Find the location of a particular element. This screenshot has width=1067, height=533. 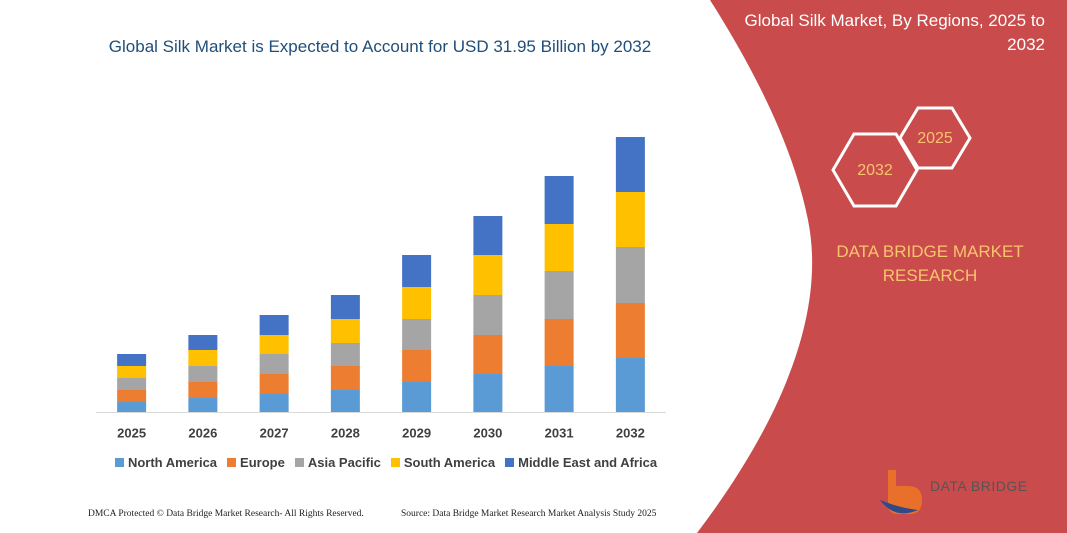

x-tick-label: 2031 is located at coordinates (559, 432).